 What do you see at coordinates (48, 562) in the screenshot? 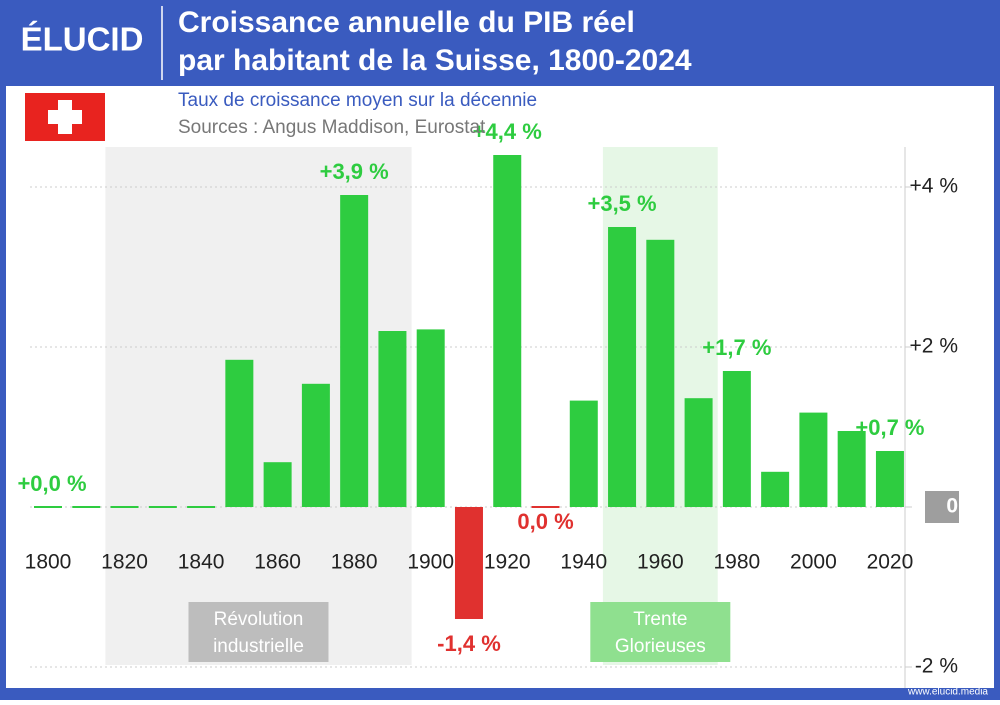
I see `x-tick-label: 1800` at bounding box center [48, 562].